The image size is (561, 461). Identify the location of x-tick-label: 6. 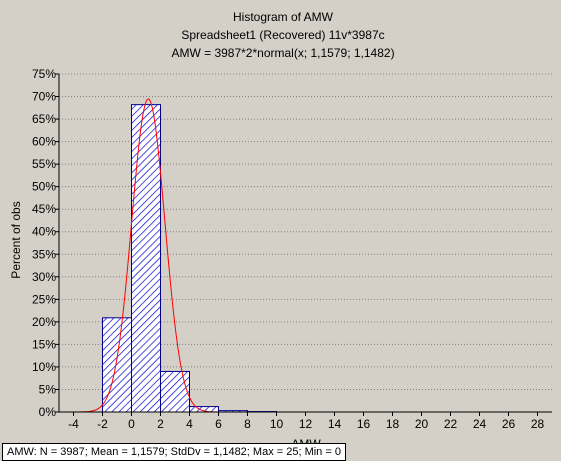
(218, 424).